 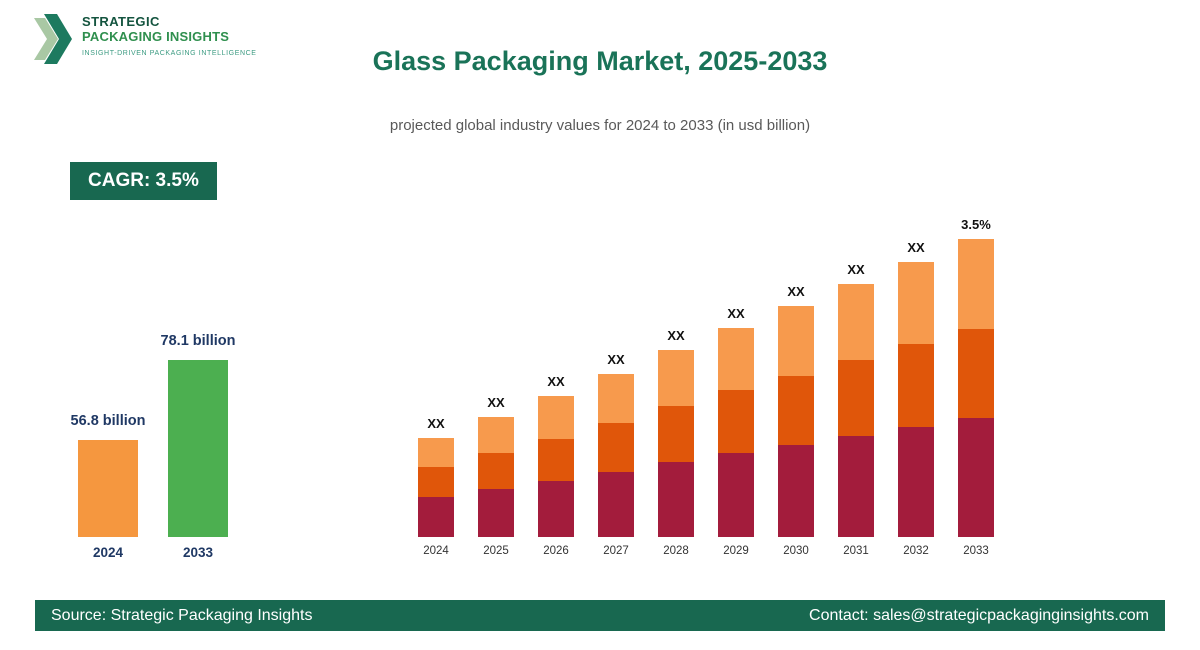 I want to click on stacked-bar-column-2031: XX 2031, so click(x=856, y=377).